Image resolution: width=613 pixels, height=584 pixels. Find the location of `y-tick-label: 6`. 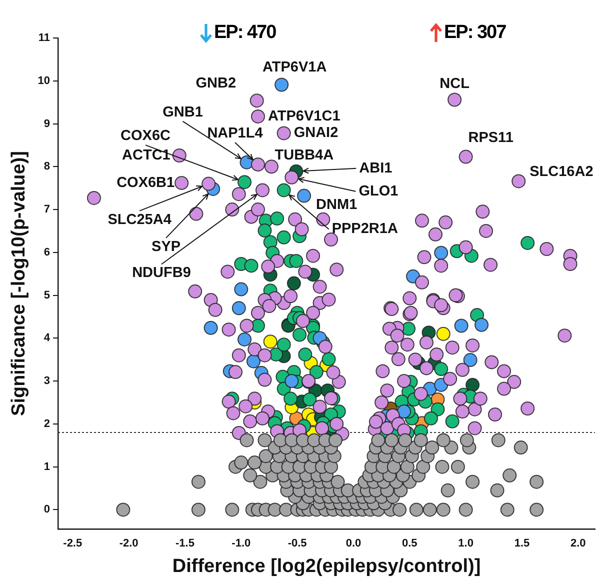

y-tick-label: 6 is located at coordinates (47, 252).